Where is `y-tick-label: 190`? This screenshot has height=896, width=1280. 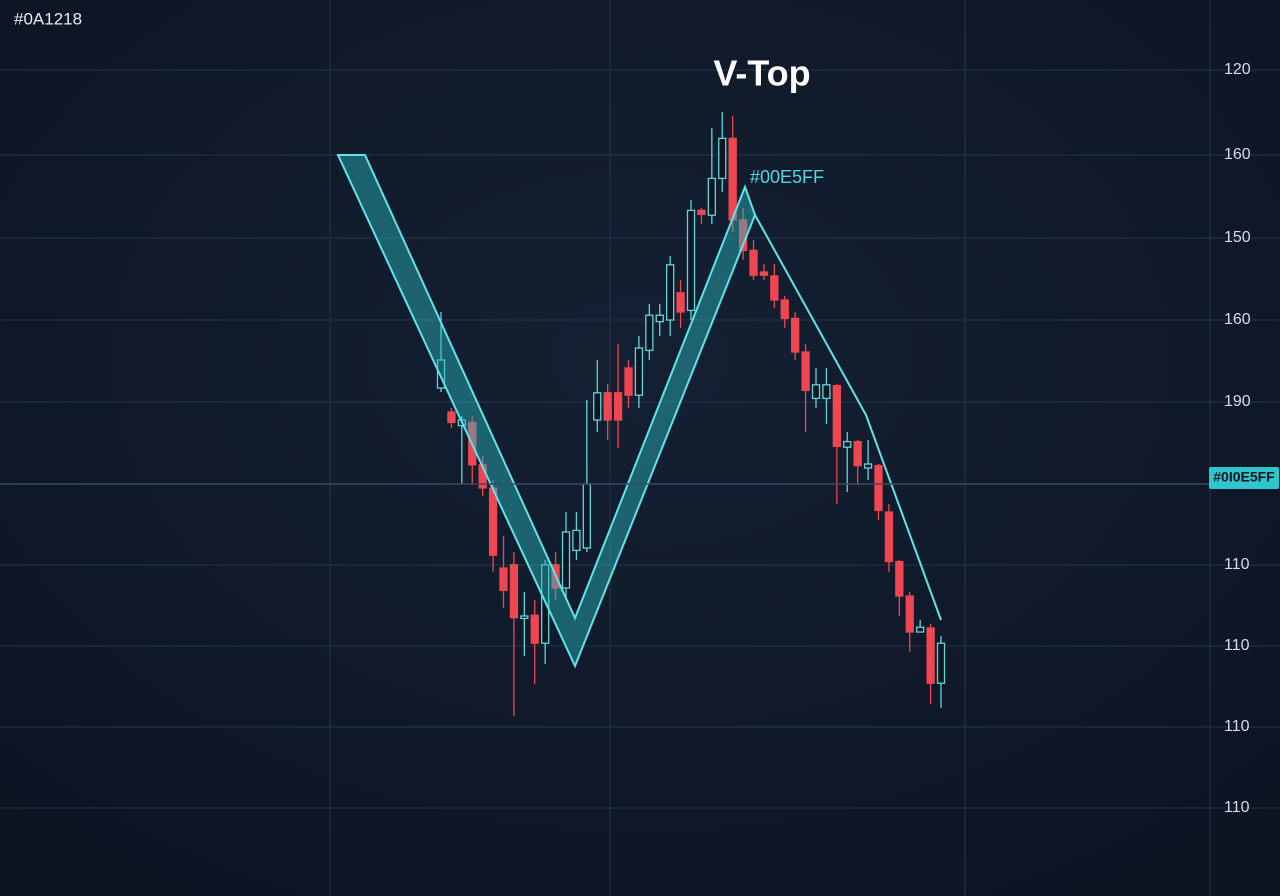 y-tick-label: 190 is located at coordinates (1237, 401).